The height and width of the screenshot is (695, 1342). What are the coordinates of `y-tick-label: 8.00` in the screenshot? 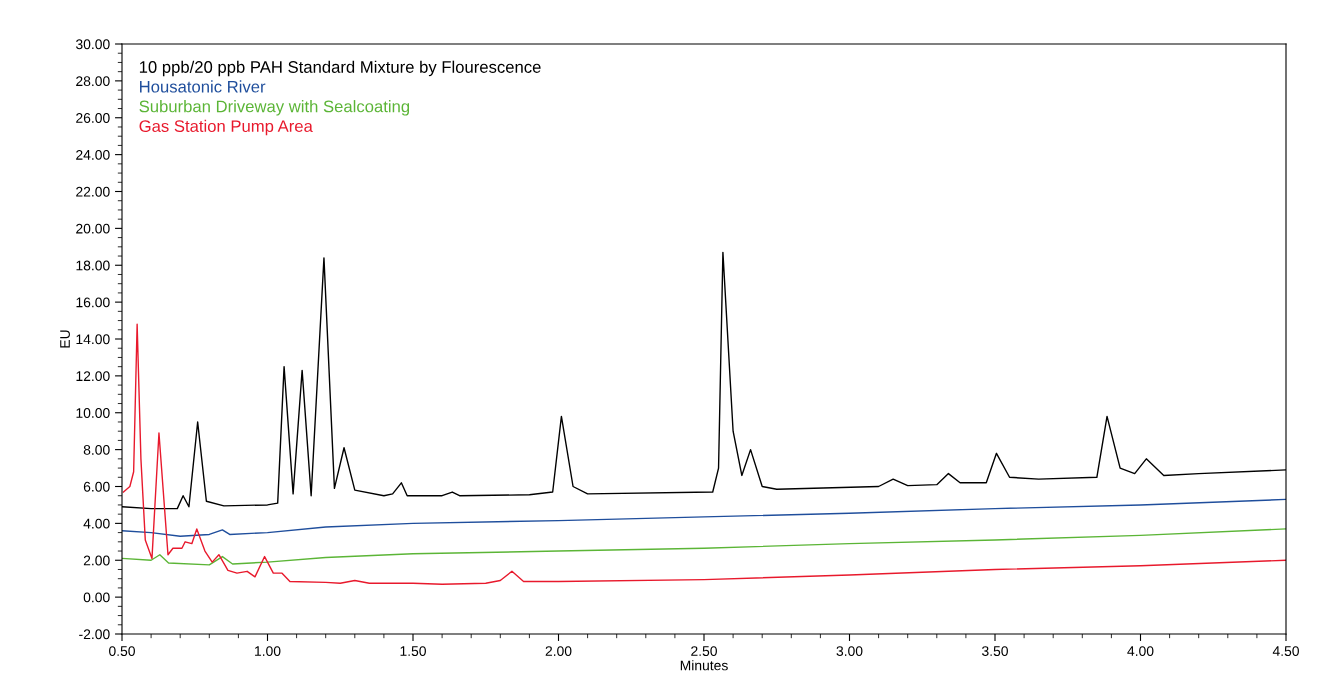 It's located at (96, 449).